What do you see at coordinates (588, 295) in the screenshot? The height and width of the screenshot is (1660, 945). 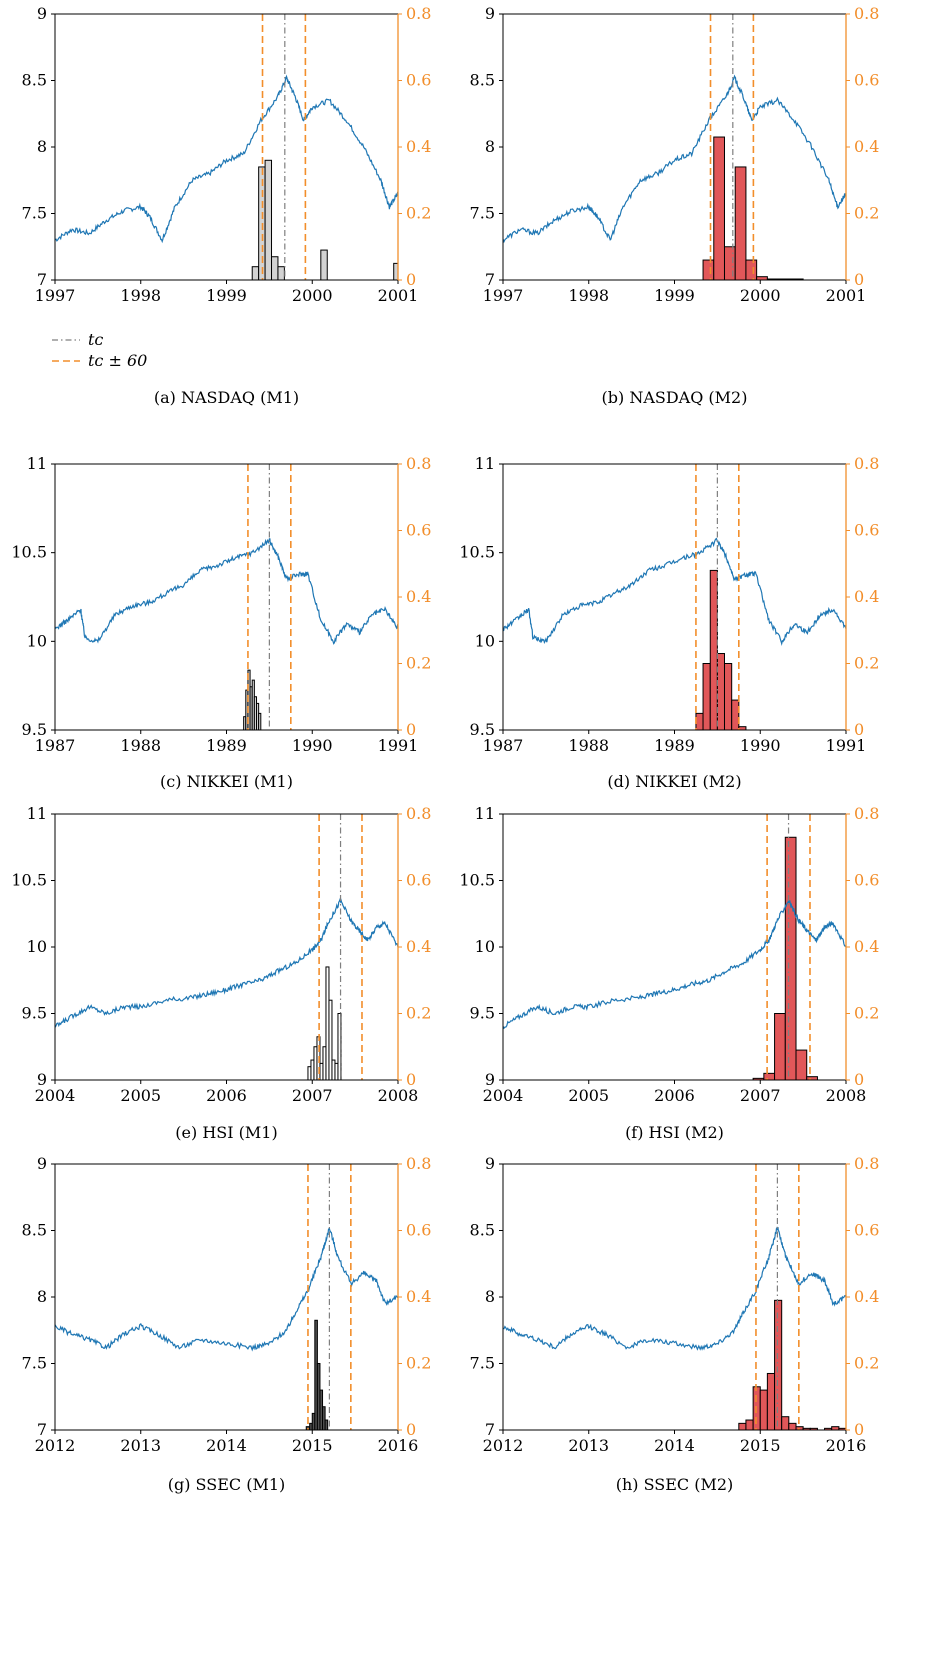 I see `x-tick-label: 1998` at bounding box center [588, 295].